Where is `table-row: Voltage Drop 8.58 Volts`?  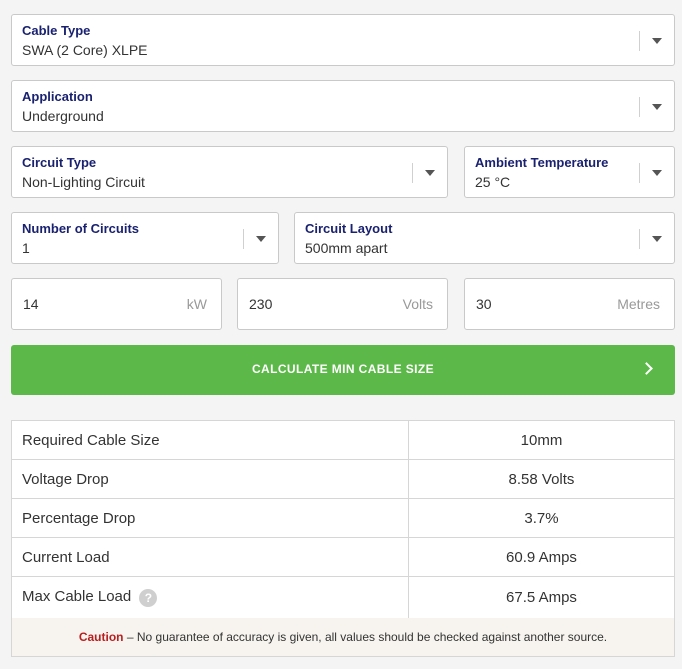 table-row: Voltage Drop 8.58 Volts is located at coordinates (343, 479).